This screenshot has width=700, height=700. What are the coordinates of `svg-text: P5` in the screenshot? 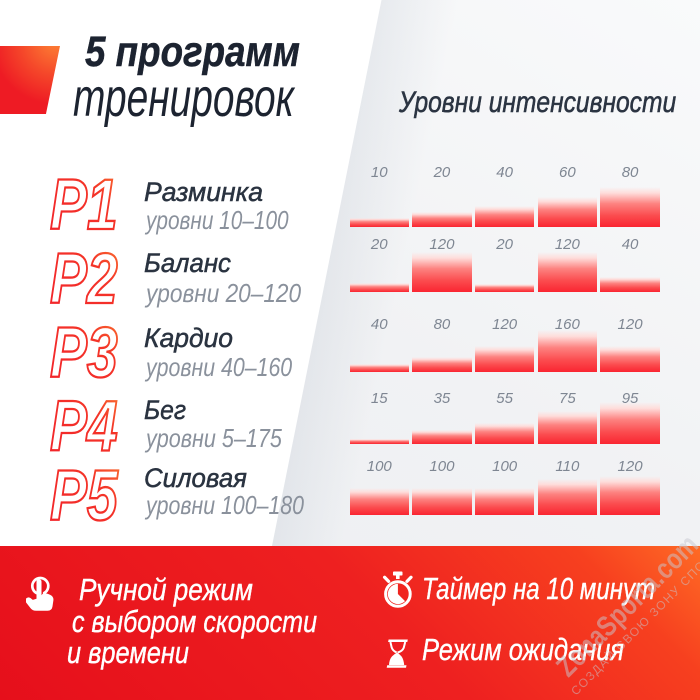 It's located at (84, 495).